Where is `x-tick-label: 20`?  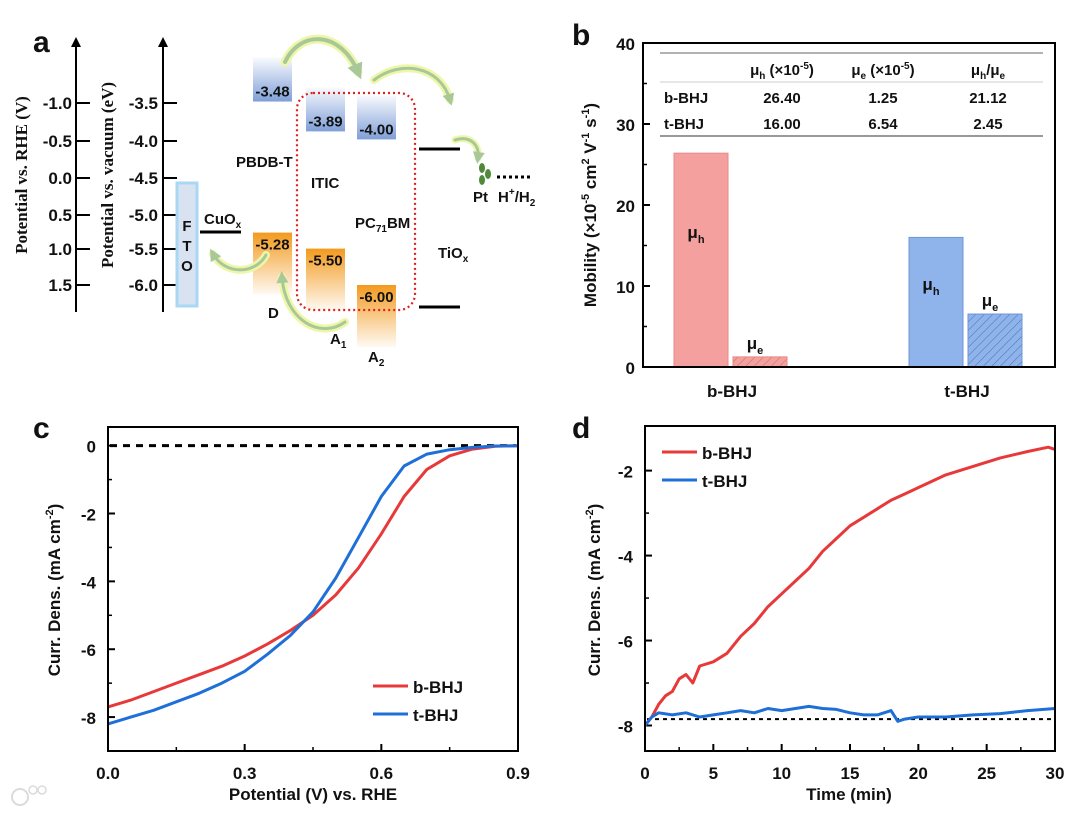
x-tick-label: 20 is located at coordinates (918, 773).